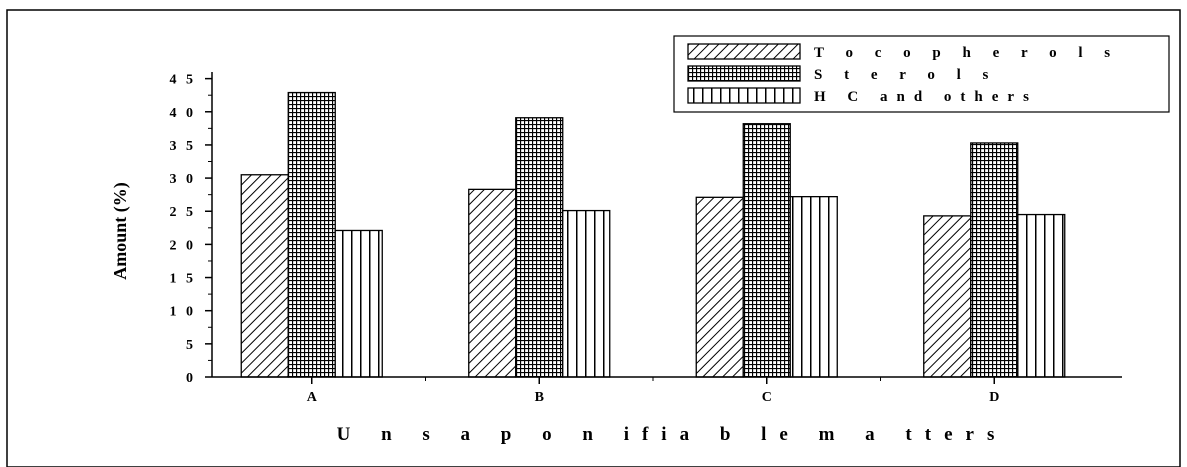  I want to click on x-tick-label: C, so click(767, 397).